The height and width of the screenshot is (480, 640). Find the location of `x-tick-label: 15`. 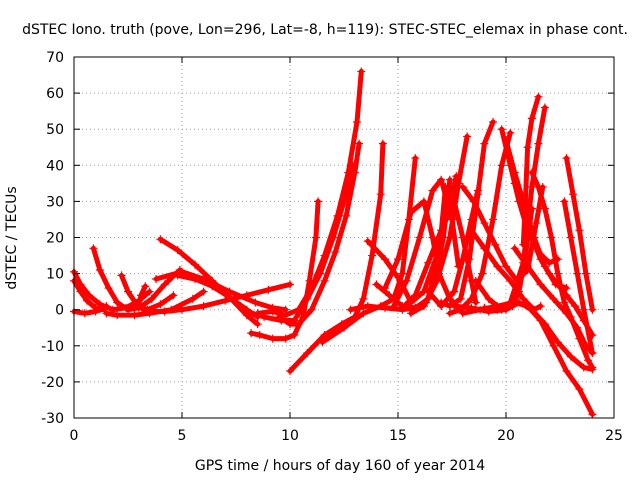

x-tick-label: 15 is located at coordinates (398, 436).